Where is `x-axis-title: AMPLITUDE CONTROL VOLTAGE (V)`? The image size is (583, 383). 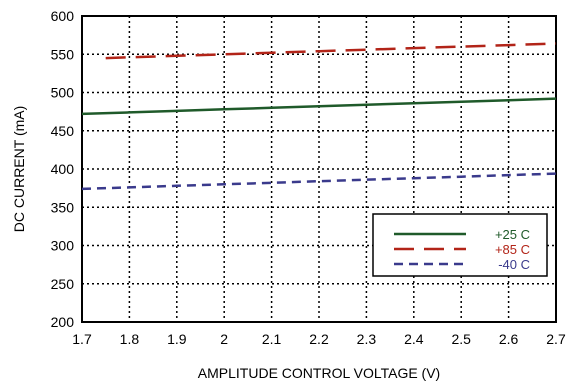
x-axis-title: AMPLITUDE CONTROL VOLTAGE (V) is located at coordinates (319, 373).